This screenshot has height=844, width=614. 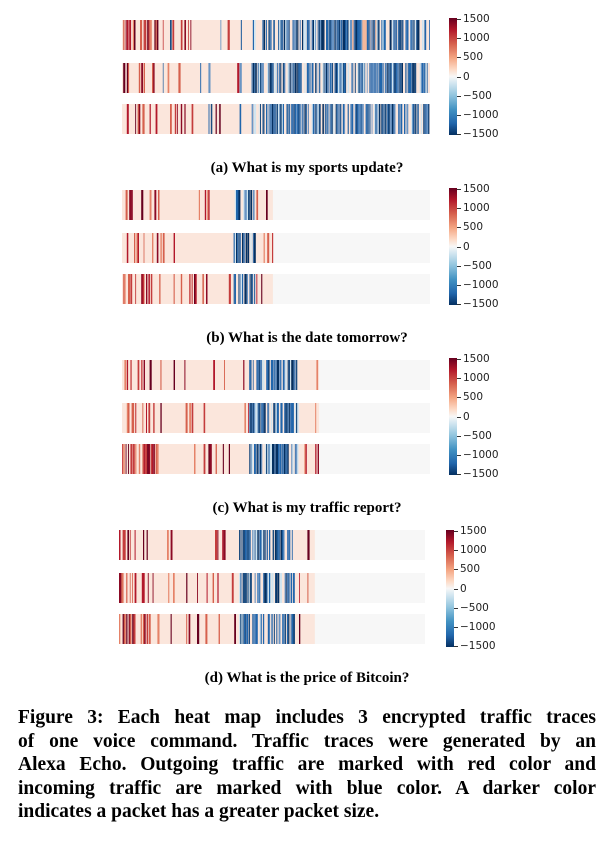 I want to click on subcaption-b: (b) What is the date tomorrow?, so click(x=307, y=338).